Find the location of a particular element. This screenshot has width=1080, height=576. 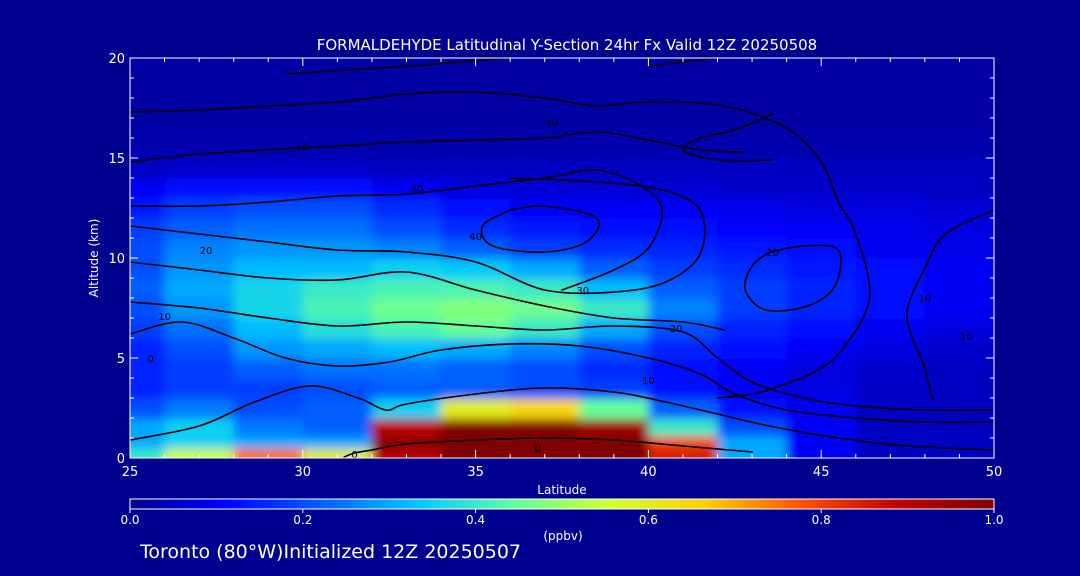

init-info-text: Toronto (80°W)Initialized 12Z 20250507 is located at coordinates (331, 552).